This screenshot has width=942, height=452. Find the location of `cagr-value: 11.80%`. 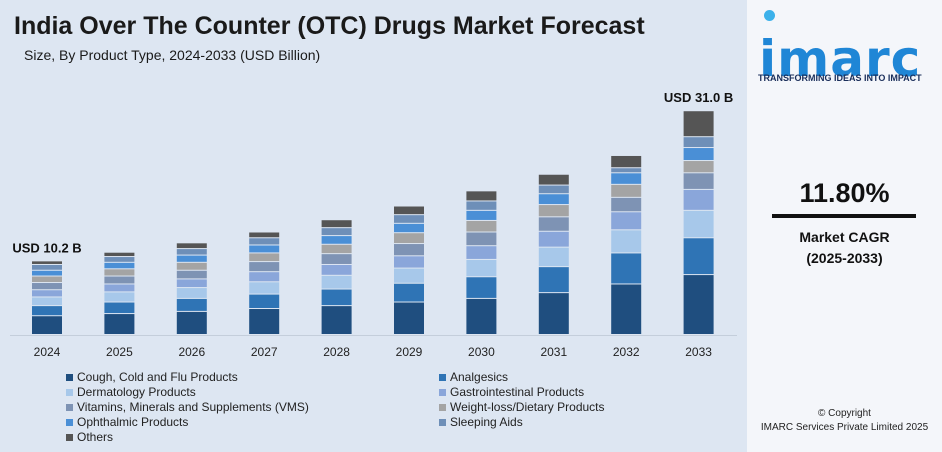

cagr-value: 11.80% is located at coordinates (844, 193).